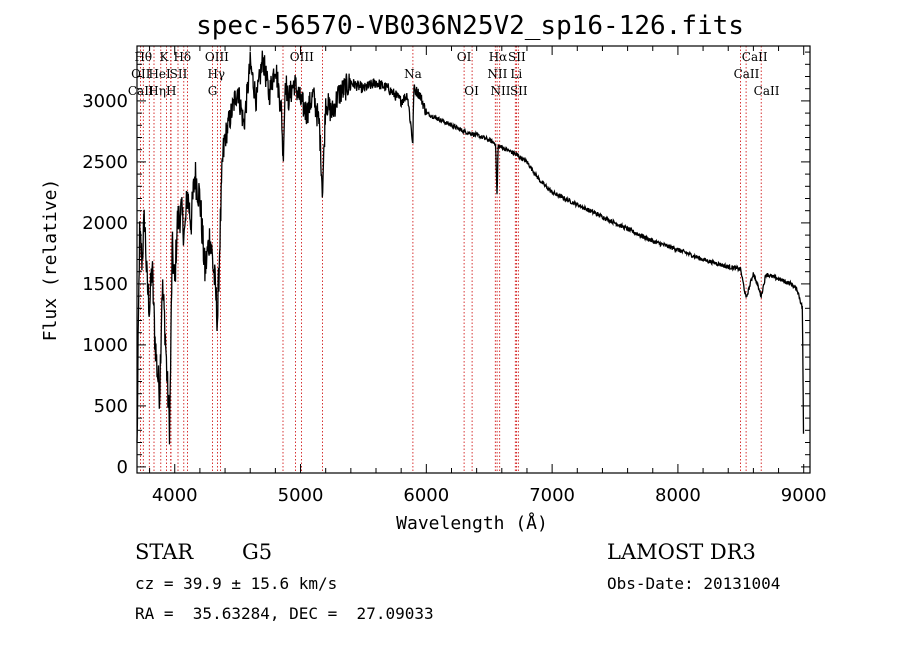  What do you see at coordinates (105, 345) in the screenshot?
I see `y-tick-label: 1000` at bounding box center [105, 345].